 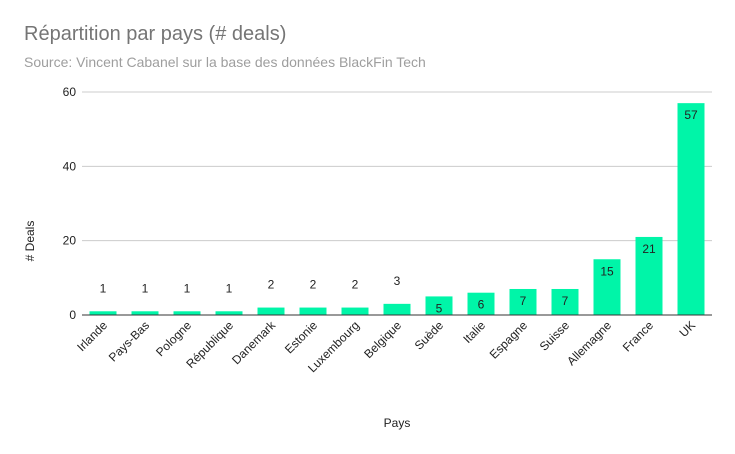 What do you see at coordinates (691, 115) in the screenshot?
I see `data-label: 57` at bounding box center [691, 115].